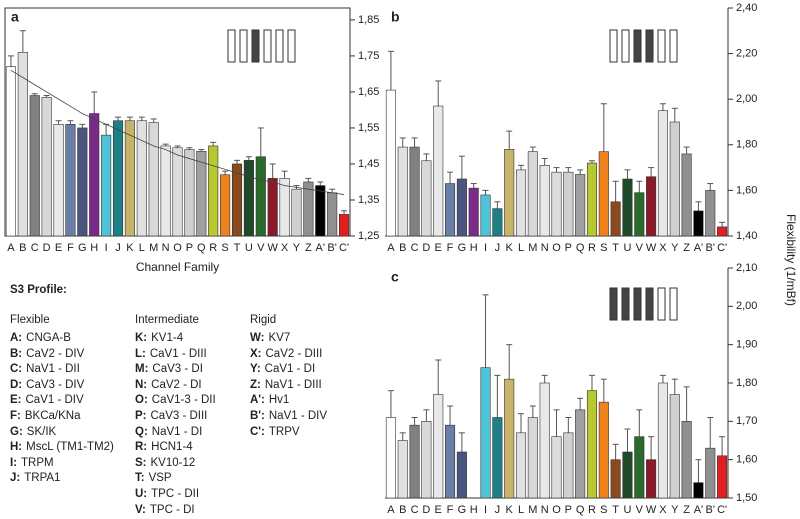 This screenshot has width=800, height=519. I want to click on x-tick-label: G, so click(462, 248).